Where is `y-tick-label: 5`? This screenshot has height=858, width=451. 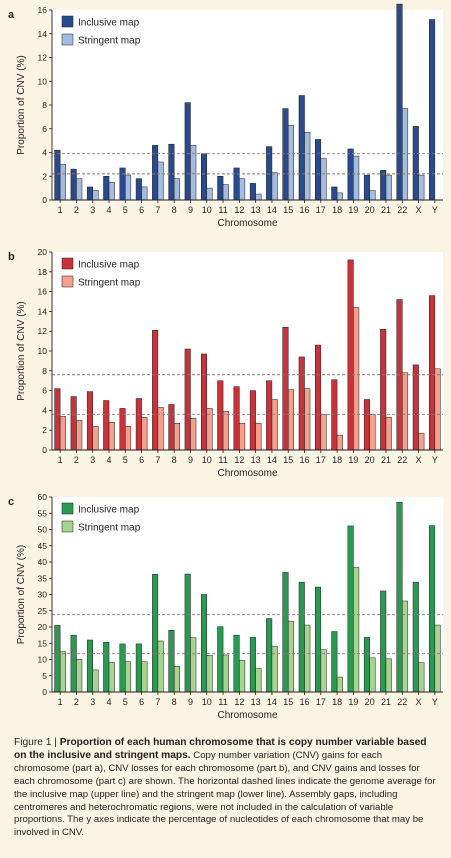 y-tick-label: 5 is located at coordinates (44, 676).